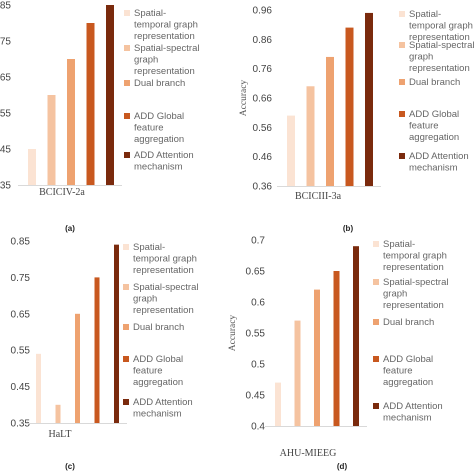  What do you see at coordinates (62, 192) in the screenshot?
I see `x-axis-label: BCICIV-2a` at bounding box center [62, 192].